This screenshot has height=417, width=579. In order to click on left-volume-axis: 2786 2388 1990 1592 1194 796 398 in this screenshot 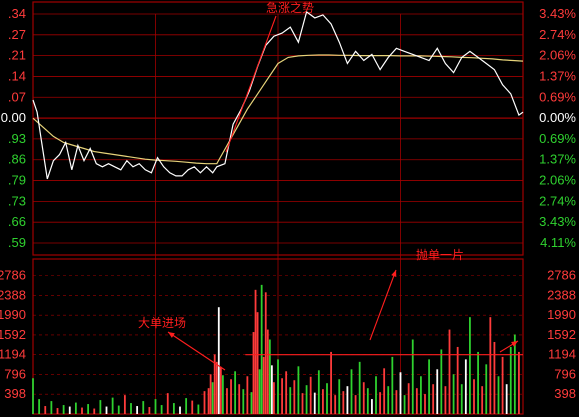, I will do `click(13, 335)`.